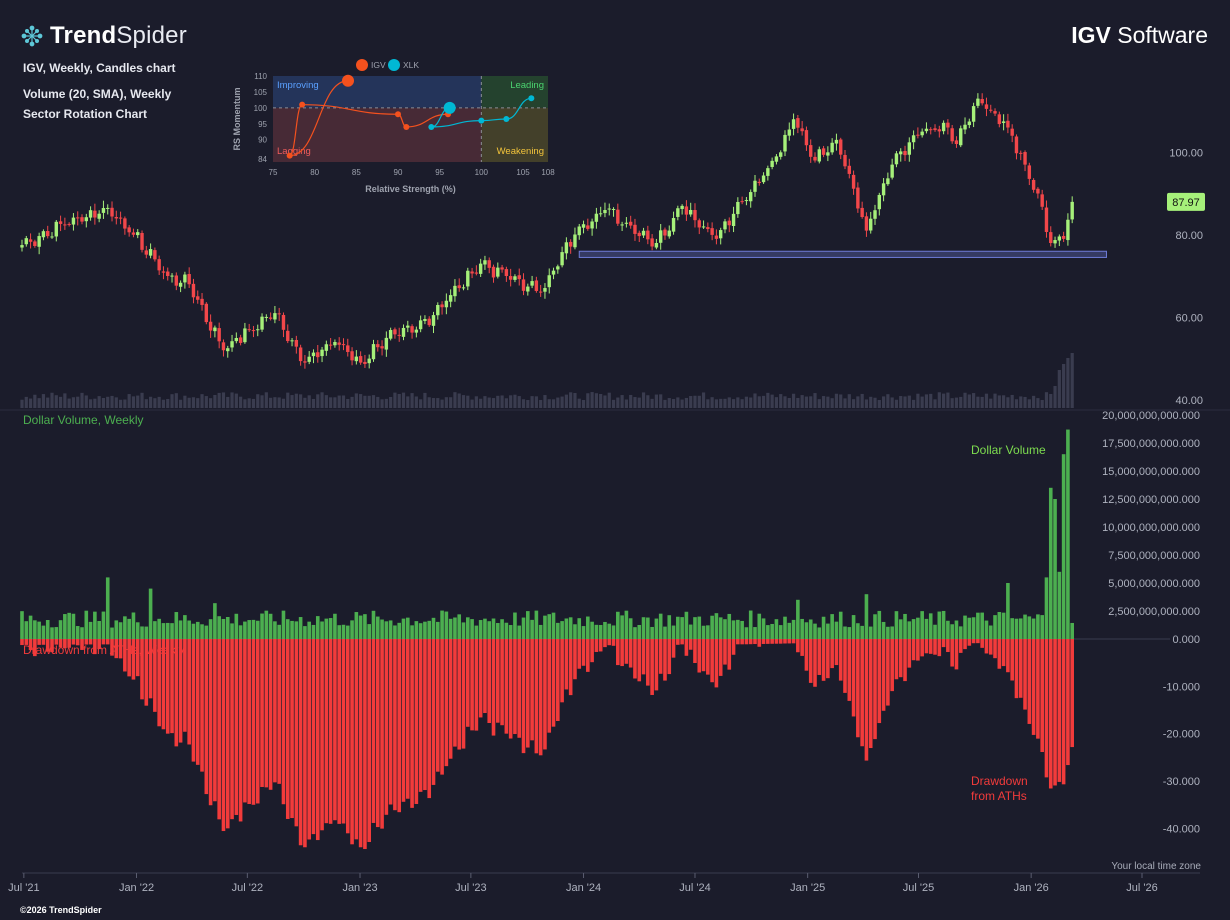 The height and width of the screenshot is (920, 1230). I want to click on rrg-x-tick-label: 90, so click(398, 172).